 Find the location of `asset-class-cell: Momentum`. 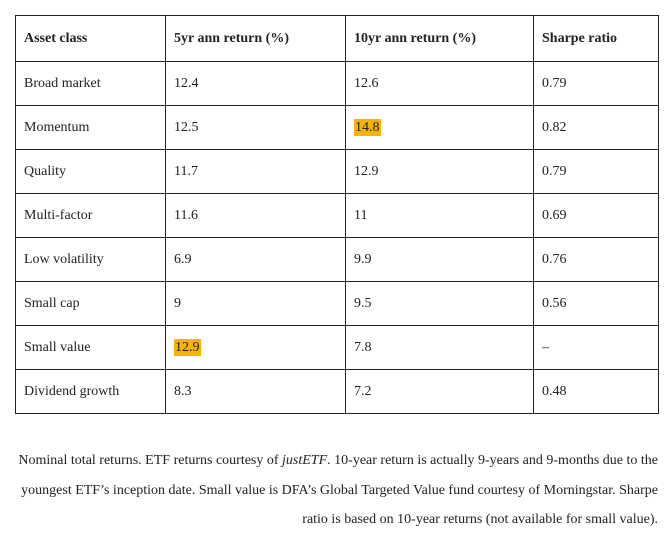

asset-class-cell: Momentum is located at coordinates (90, 127).